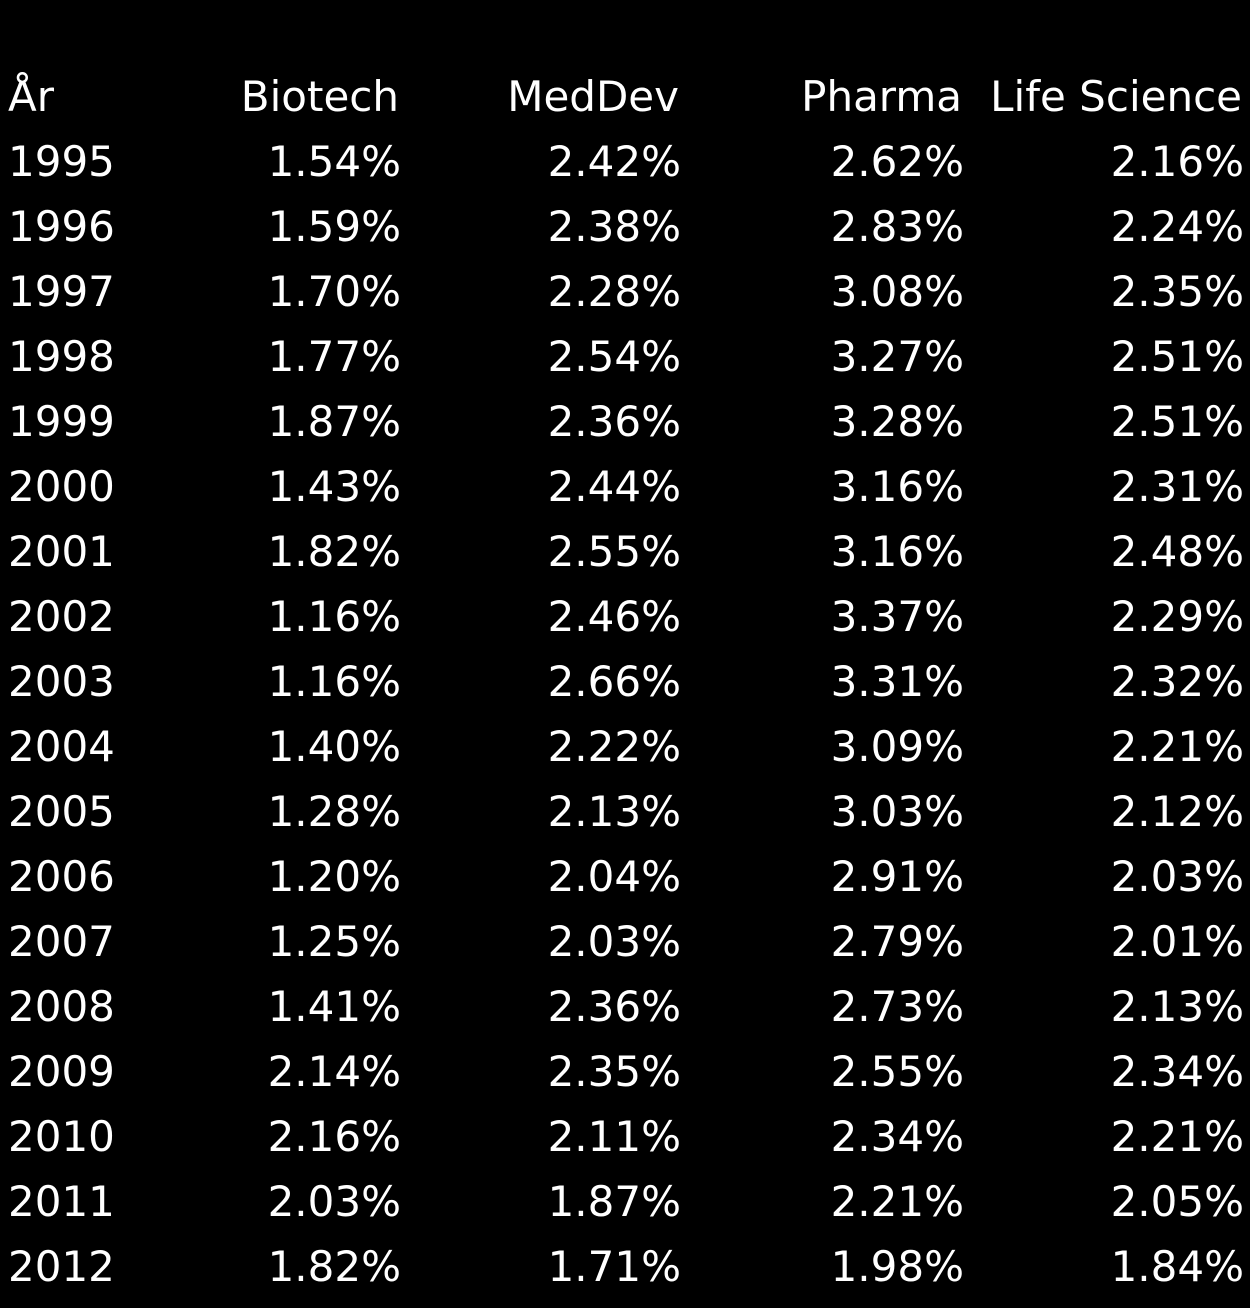 Image resolution: width=1250 pixels, height=1308 pixels. I want to click on cell-year: 2012, so click(61, 1266).